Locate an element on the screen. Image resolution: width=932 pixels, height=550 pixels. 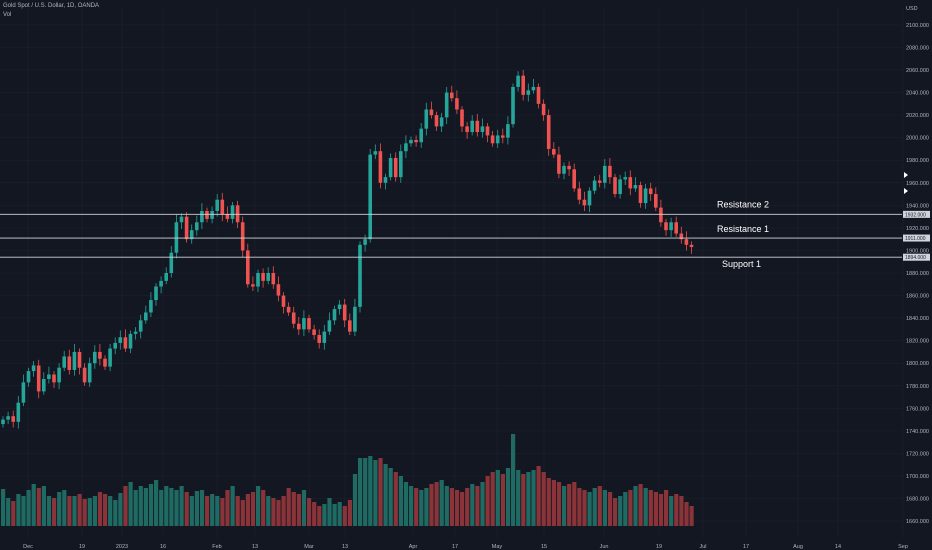
level-label: Resistance 1 is located at coordinates (743, 229).